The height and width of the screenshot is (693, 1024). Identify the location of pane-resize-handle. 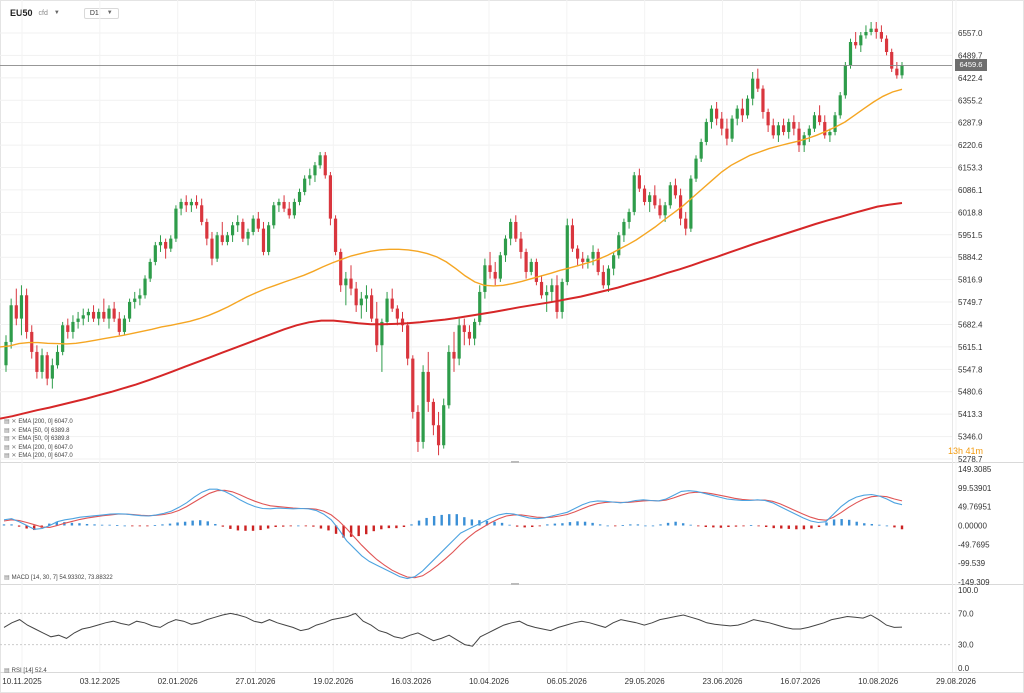
(515, 462).